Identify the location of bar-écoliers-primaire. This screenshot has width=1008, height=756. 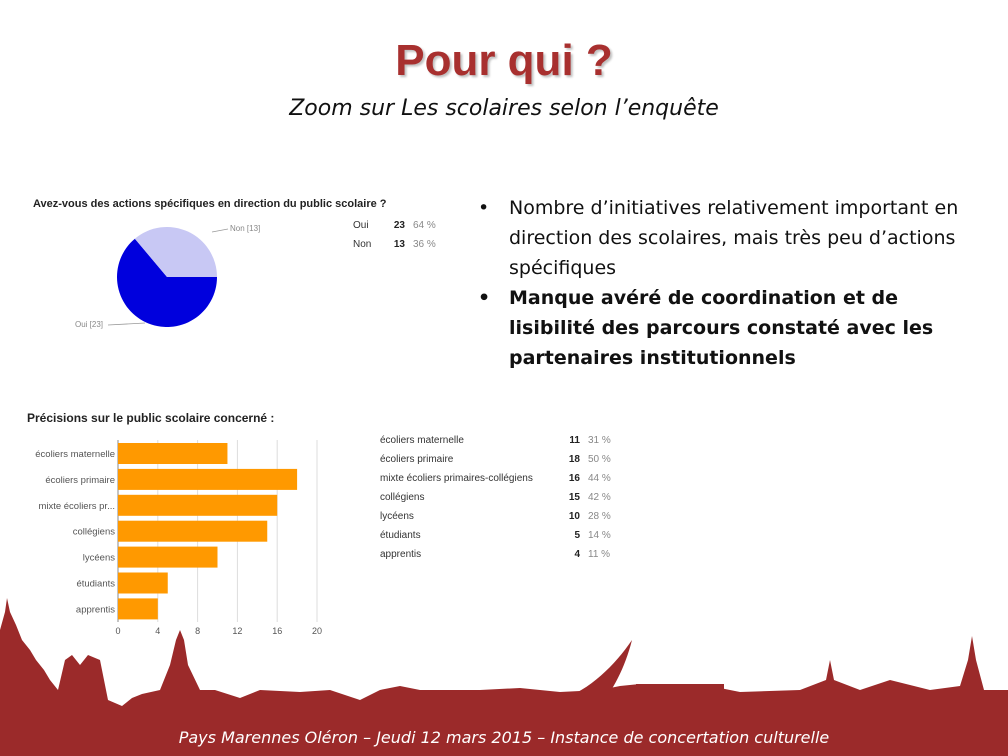
(208, 479).